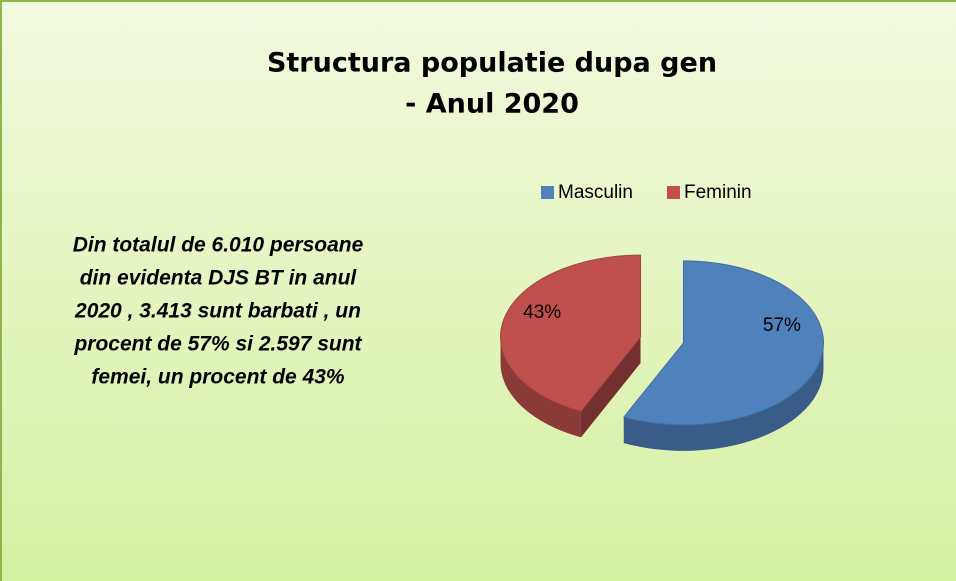 The height and width of the screenshot is (581, 956). What do you see at coordinates (610, 387) in the screenshot?
I see `slice-cut-face` at bounding box center [610, 387].